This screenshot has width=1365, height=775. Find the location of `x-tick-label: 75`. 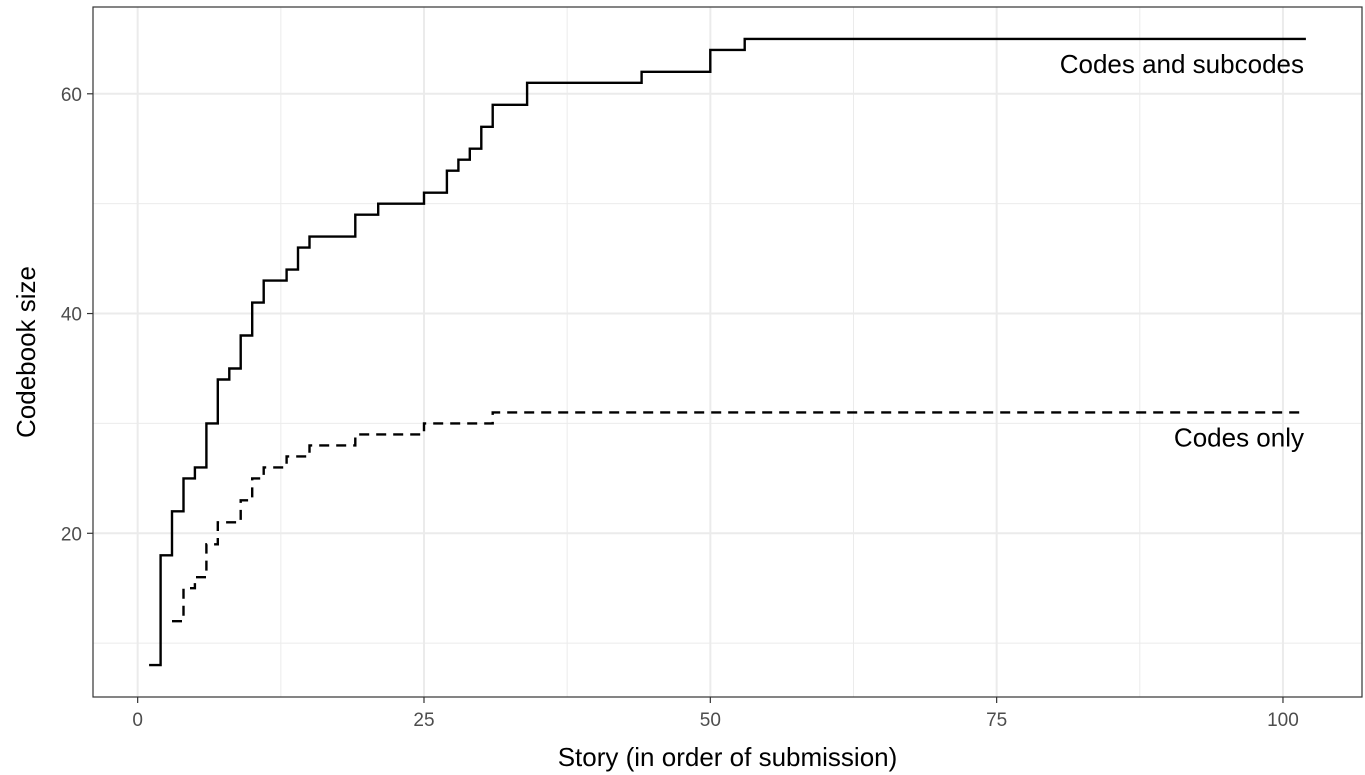

x-tick-label: 75 is located at coordinates (996, 720).